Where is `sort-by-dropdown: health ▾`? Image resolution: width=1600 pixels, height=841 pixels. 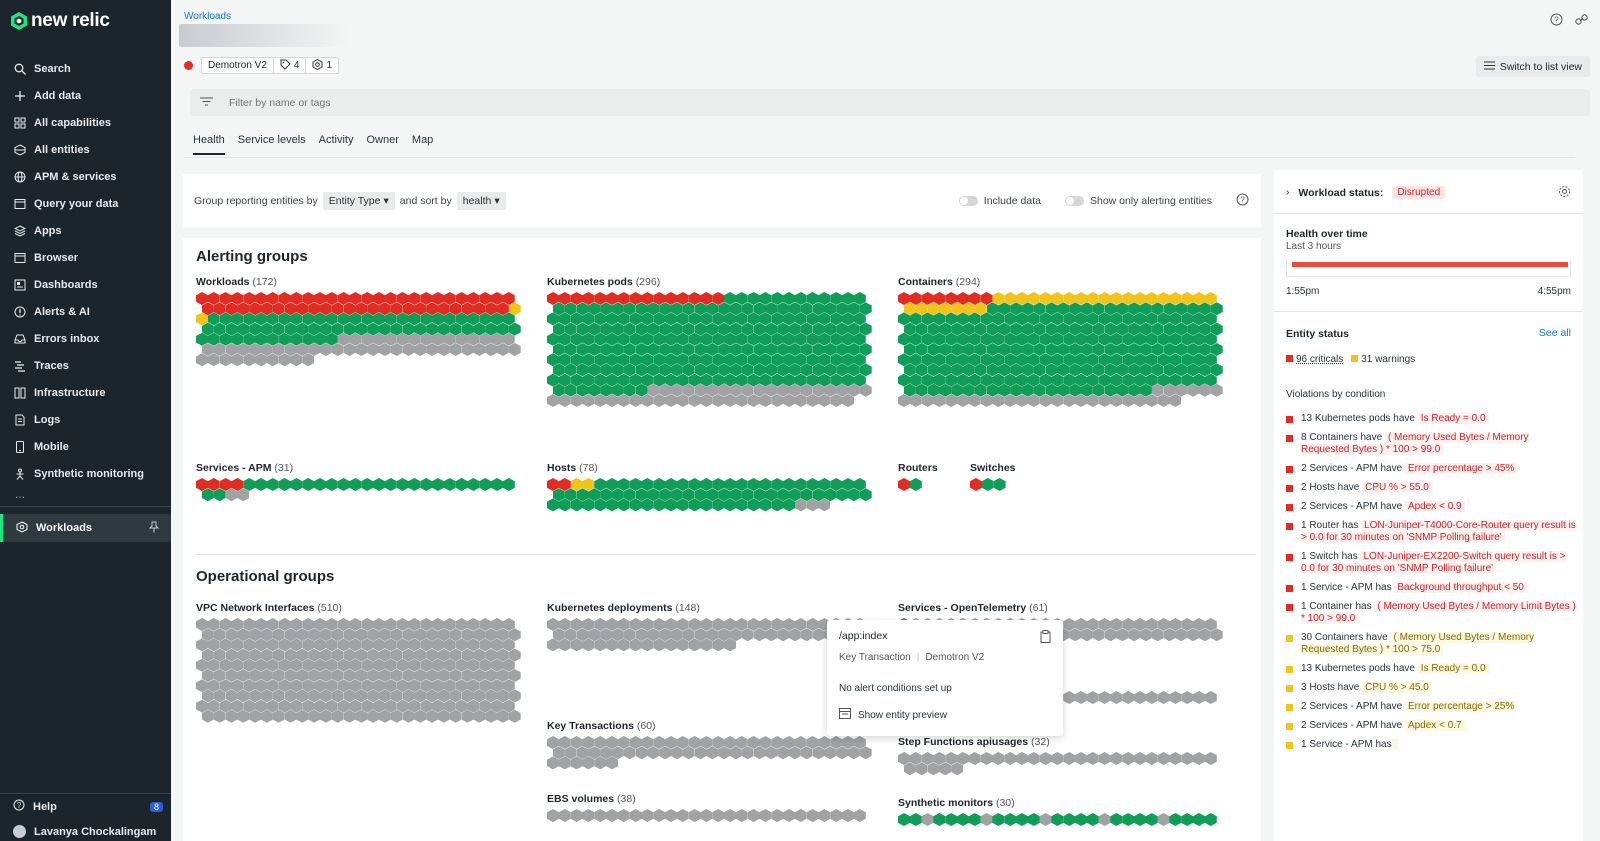 sort-by-dropdown: health ▾ is located at coordinates (481, 200).